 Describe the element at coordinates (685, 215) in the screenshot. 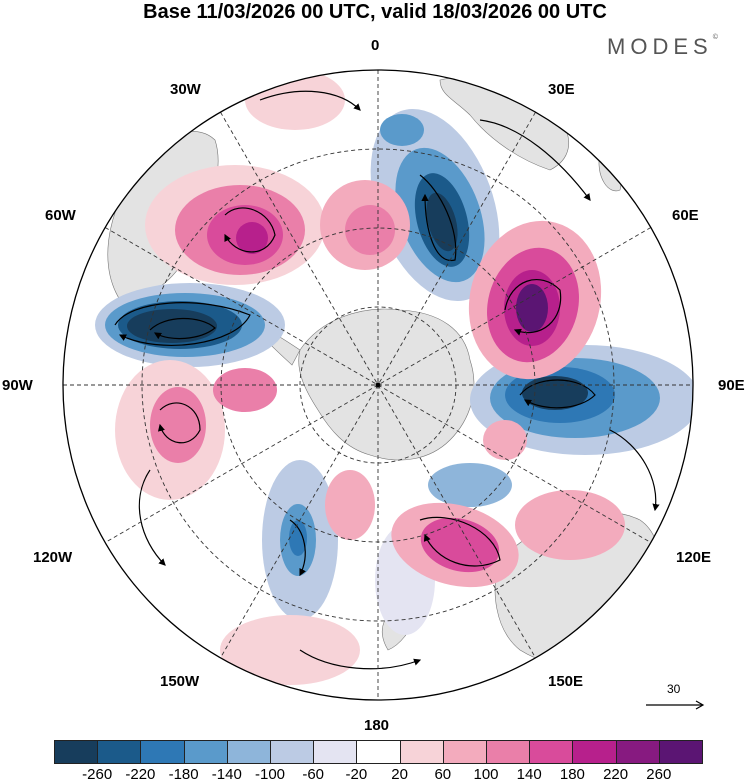

I see `lon-label-60e: 60E` at that location.